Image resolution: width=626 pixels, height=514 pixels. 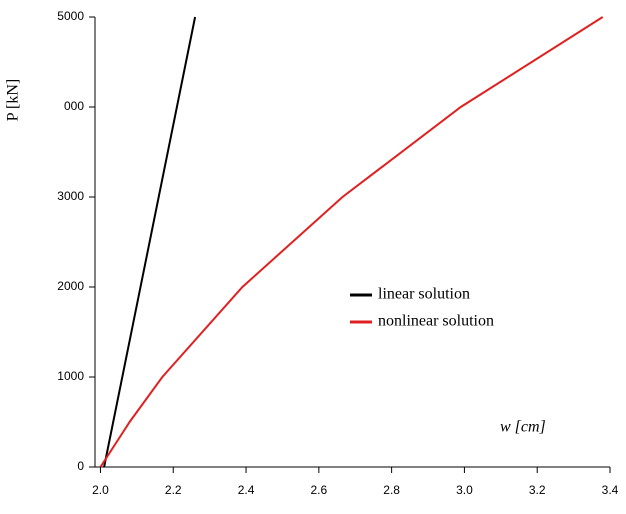 What do you see at coordinates (318, 490) in the screenshot?
I see `x-tick-label: 2.6` at bounding box center [318, 490].